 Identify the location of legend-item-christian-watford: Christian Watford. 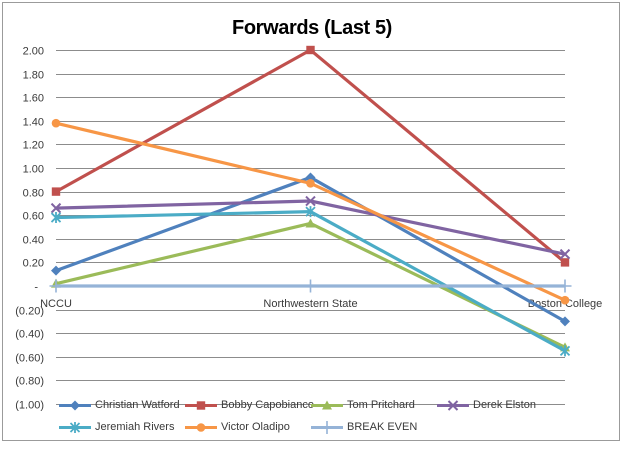
(121, 405).